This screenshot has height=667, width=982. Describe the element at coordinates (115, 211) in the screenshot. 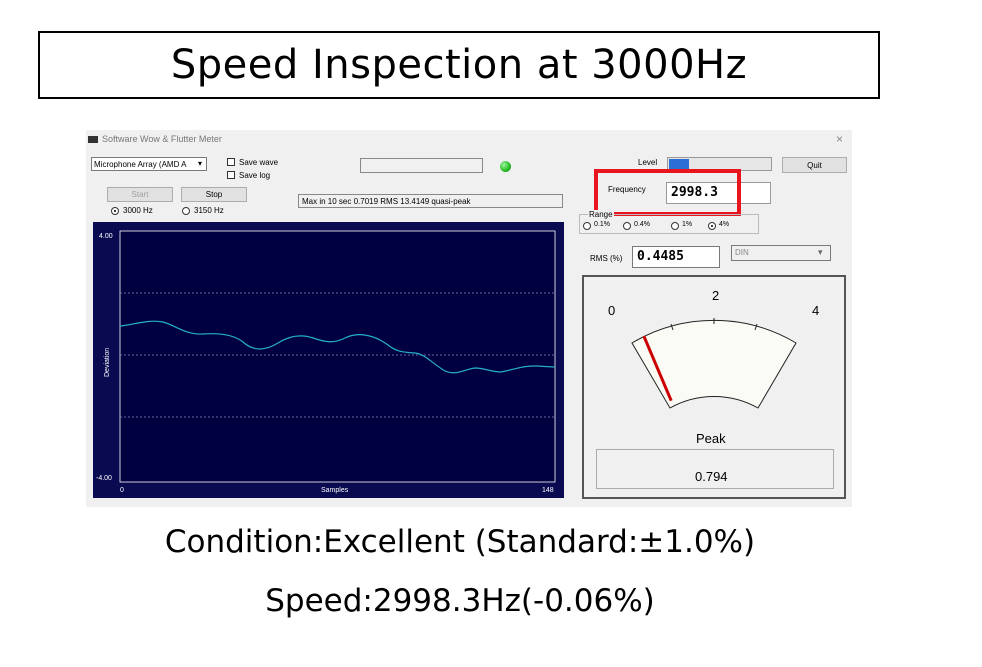

I see `freq-3000-radio` at that location.